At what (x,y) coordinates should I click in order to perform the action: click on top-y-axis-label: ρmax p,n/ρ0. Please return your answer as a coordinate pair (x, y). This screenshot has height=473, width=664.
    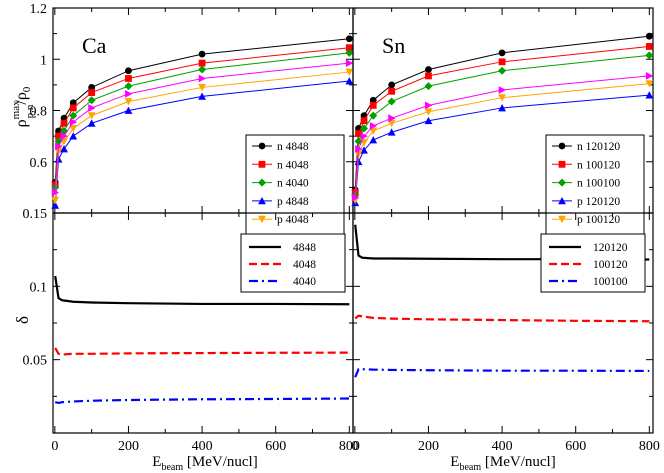
    Looking at the image, I should click on (23, 106).